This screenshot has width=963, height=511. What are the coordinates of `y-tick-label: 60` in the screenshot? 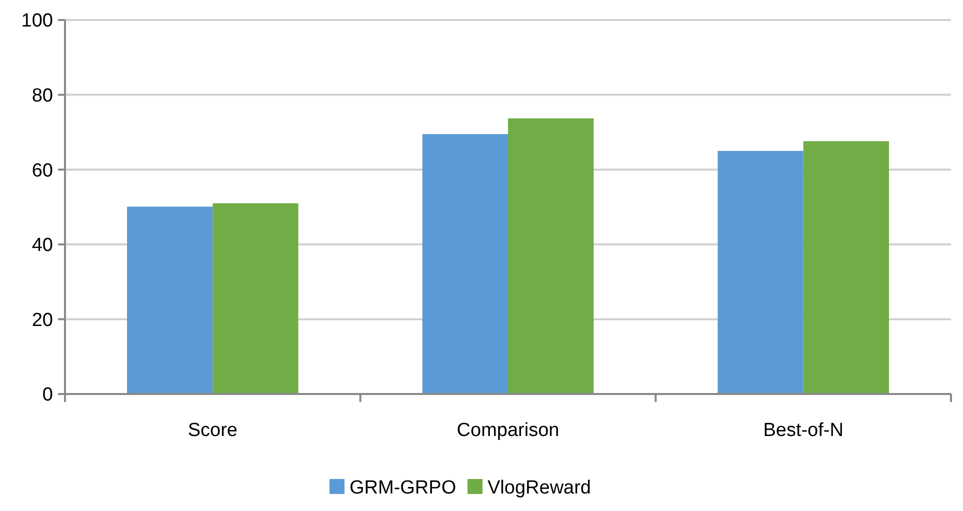 It's located at (42, 171).